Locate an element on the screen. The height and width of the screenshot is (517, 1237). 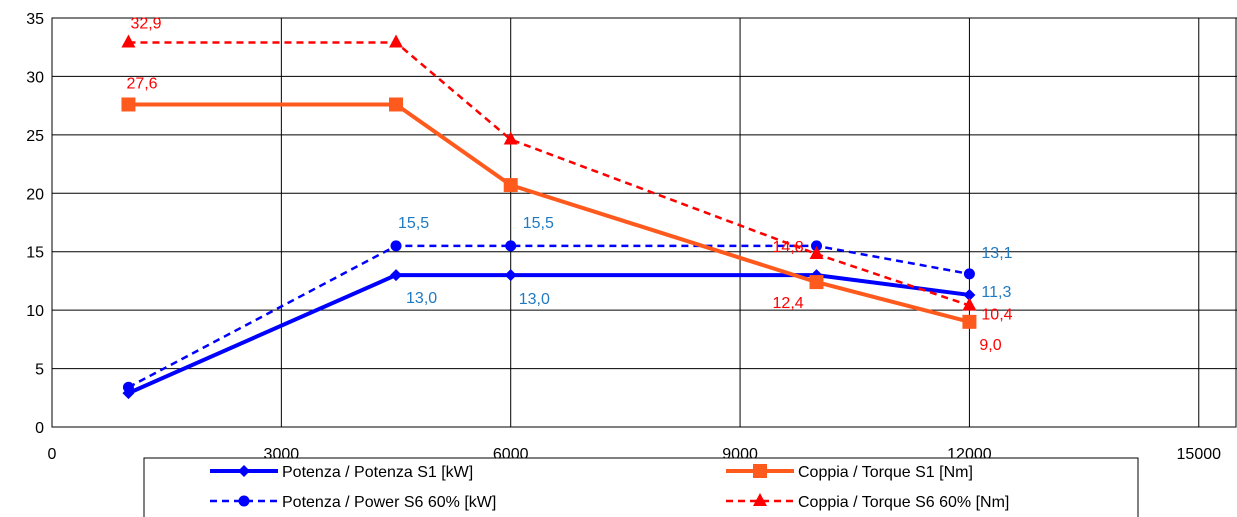
y-tick-label: 30 is located at coordinates (35, 77).